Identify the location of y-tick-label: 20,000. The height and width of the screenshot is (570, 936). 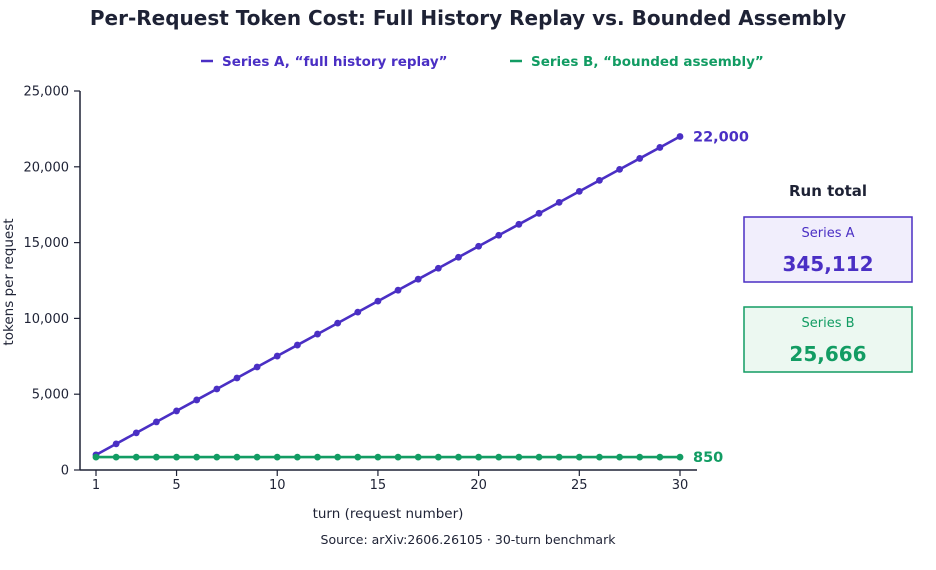
(47, 167).